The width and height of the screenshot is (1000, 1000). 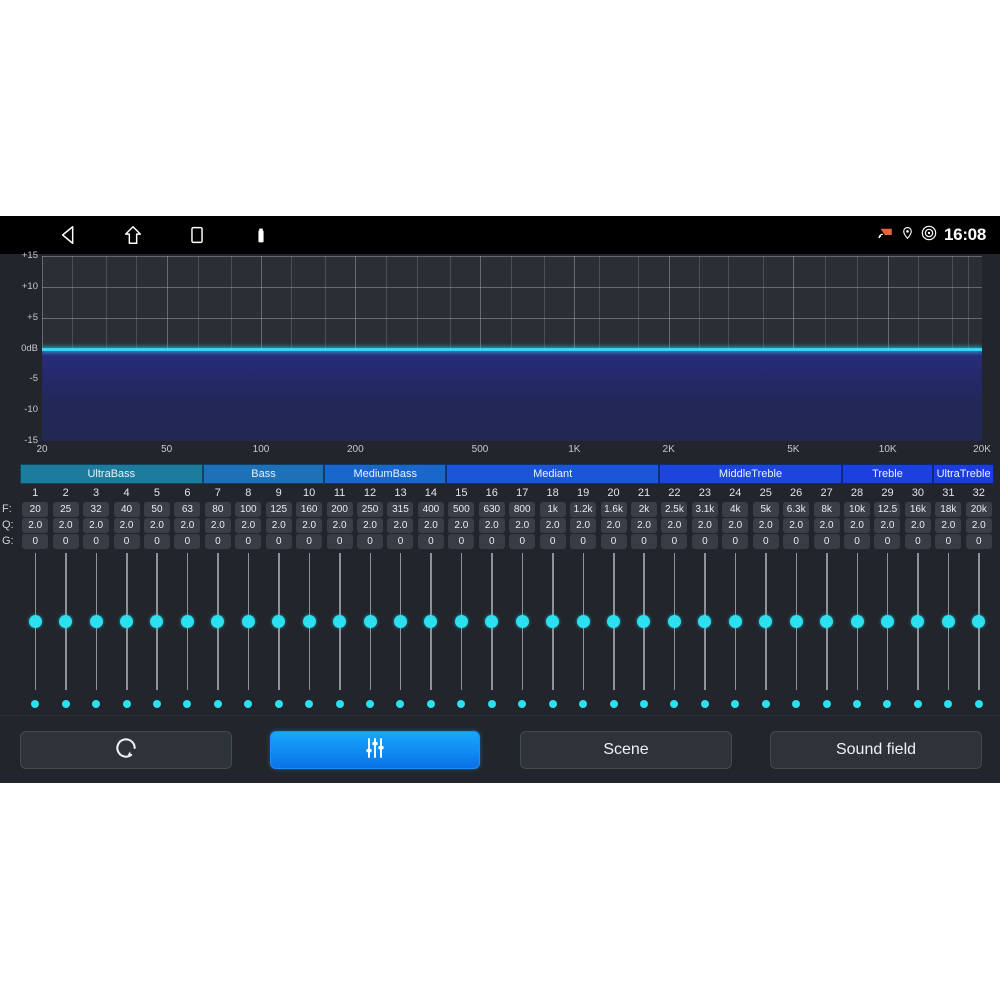 What do you see at coordinates (96, 509) in the screenshot?
I see `band-frequency-cell: 32` at bounding box center [96, 509].